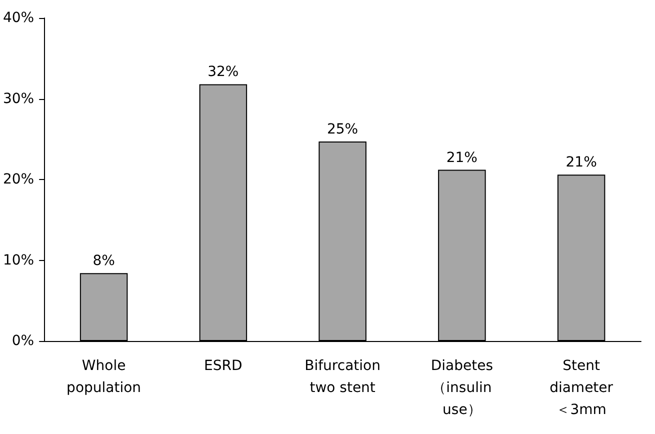  I want to click on y-tick-label: 30%, so click(18, 98).